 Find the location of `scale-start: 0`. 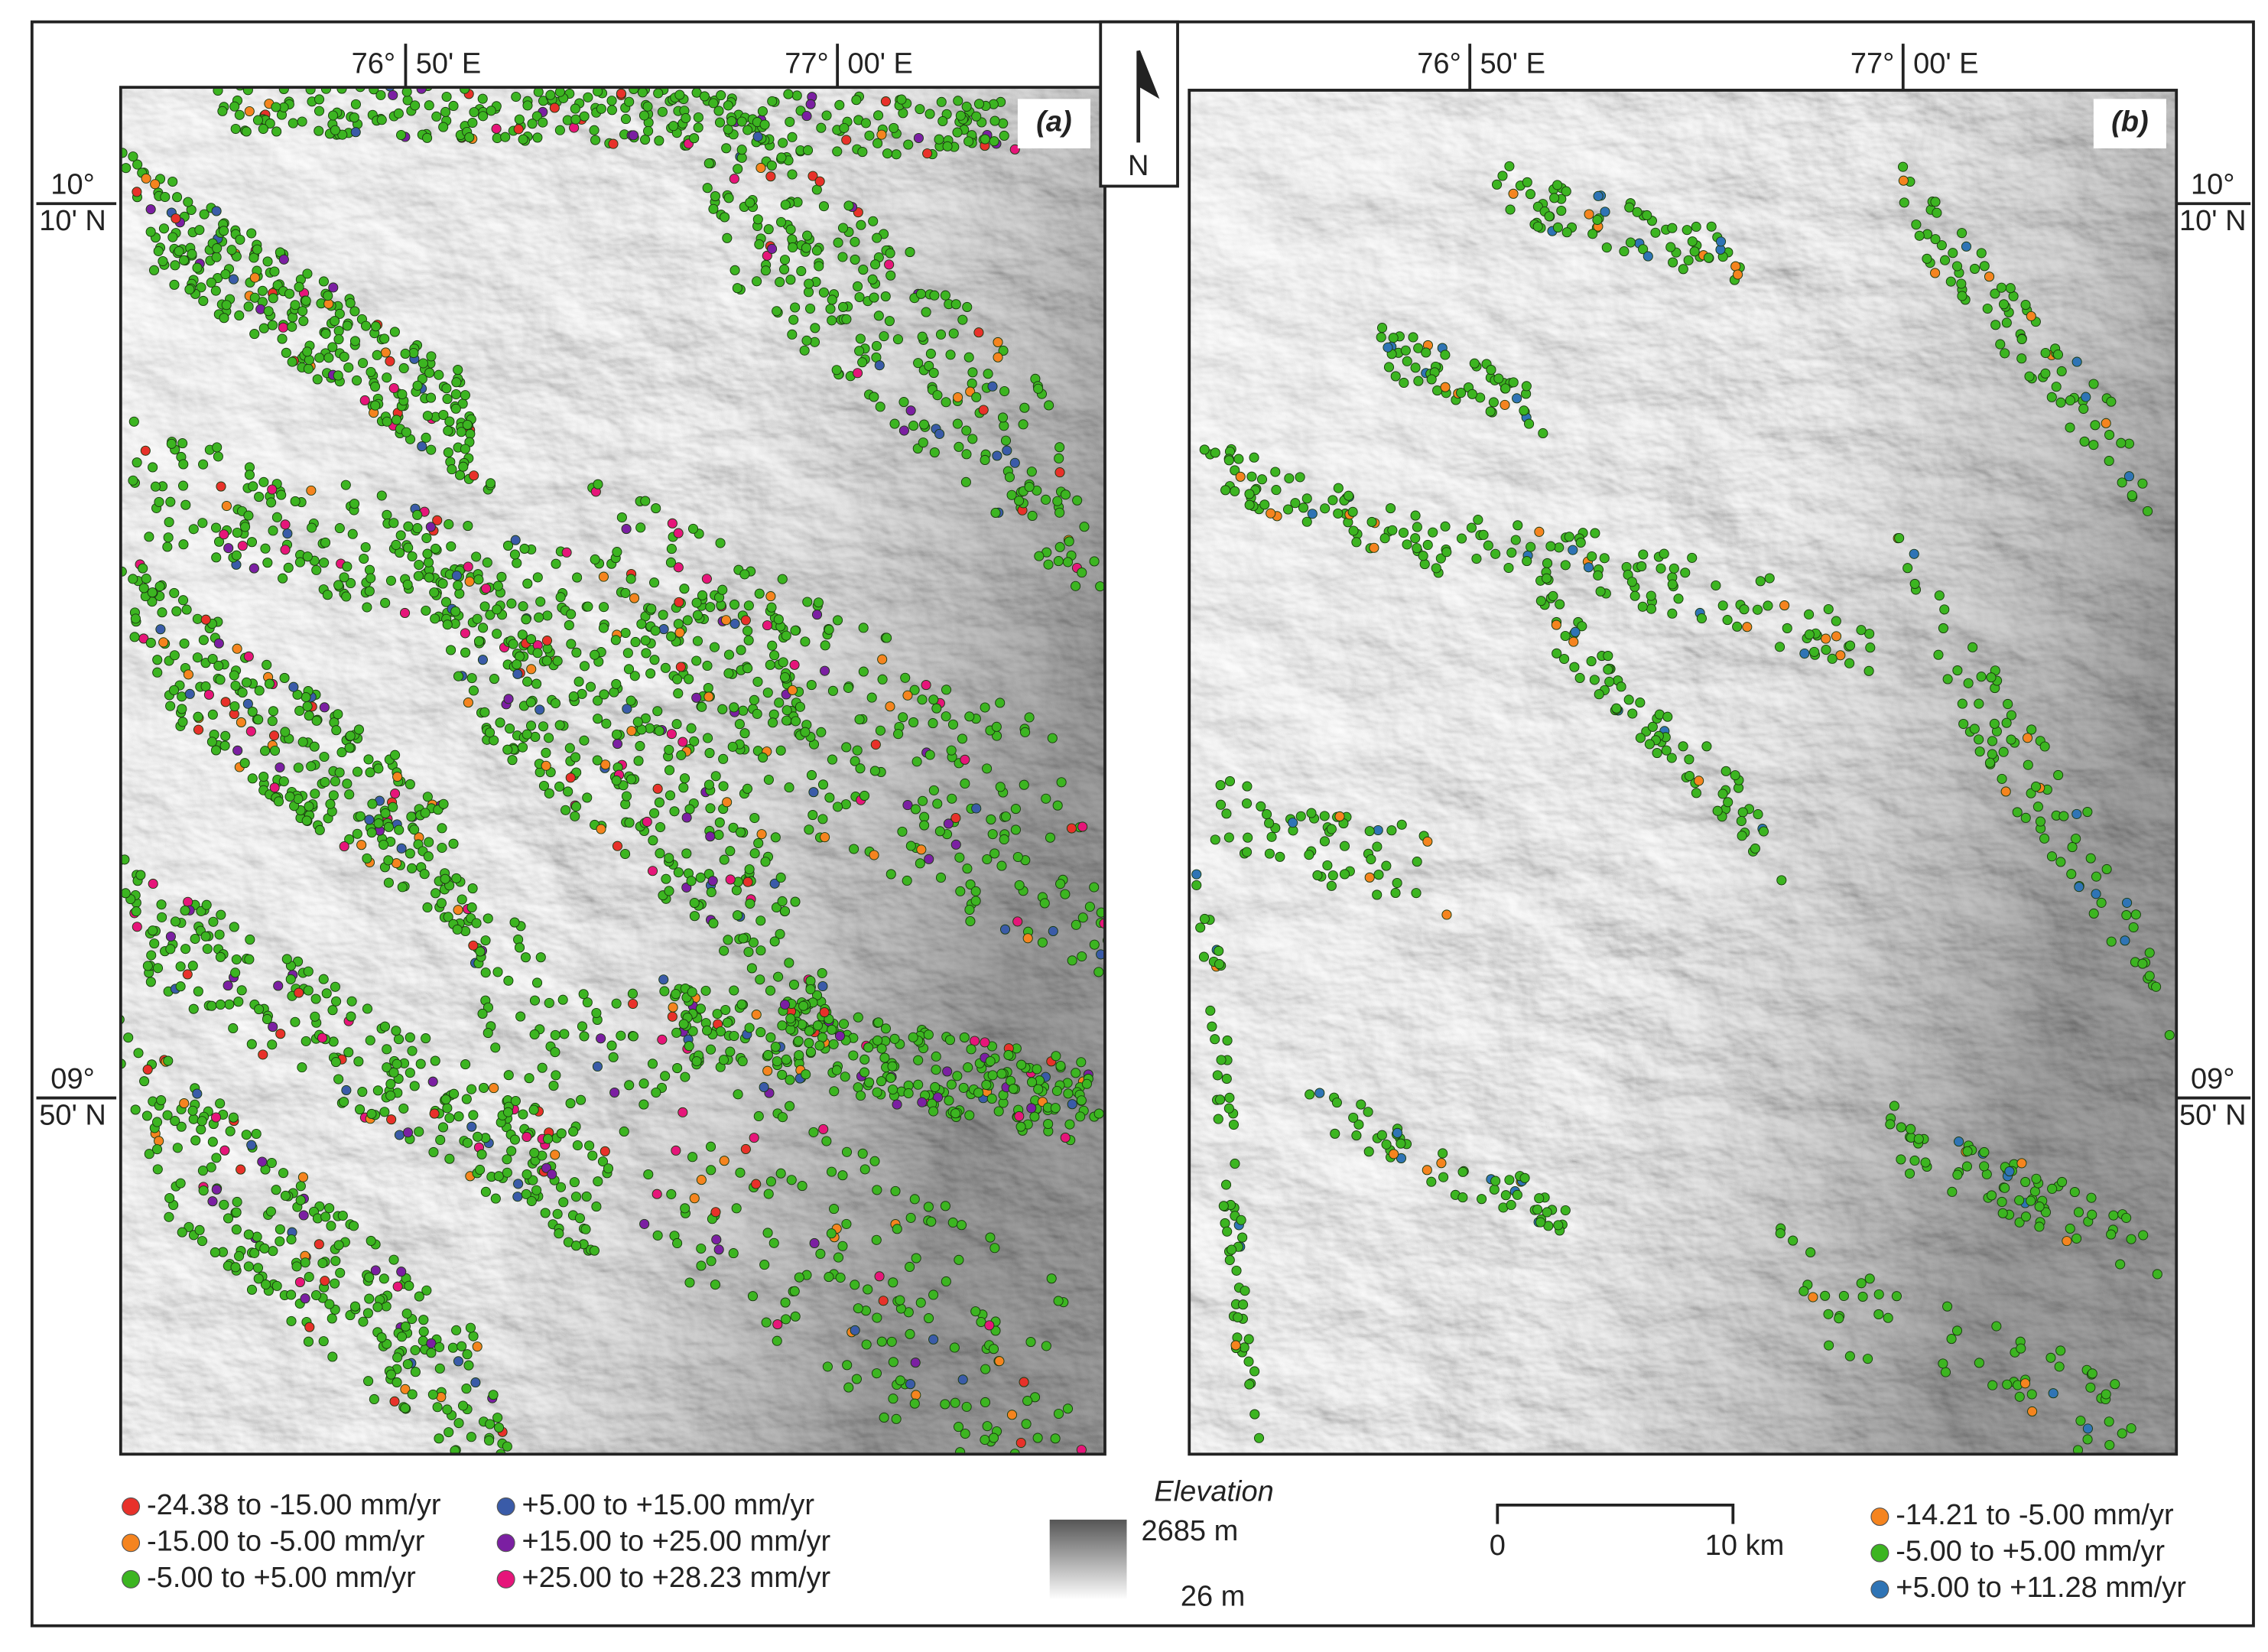

scale-start: 0 is located at coordinates (1498, 1546).